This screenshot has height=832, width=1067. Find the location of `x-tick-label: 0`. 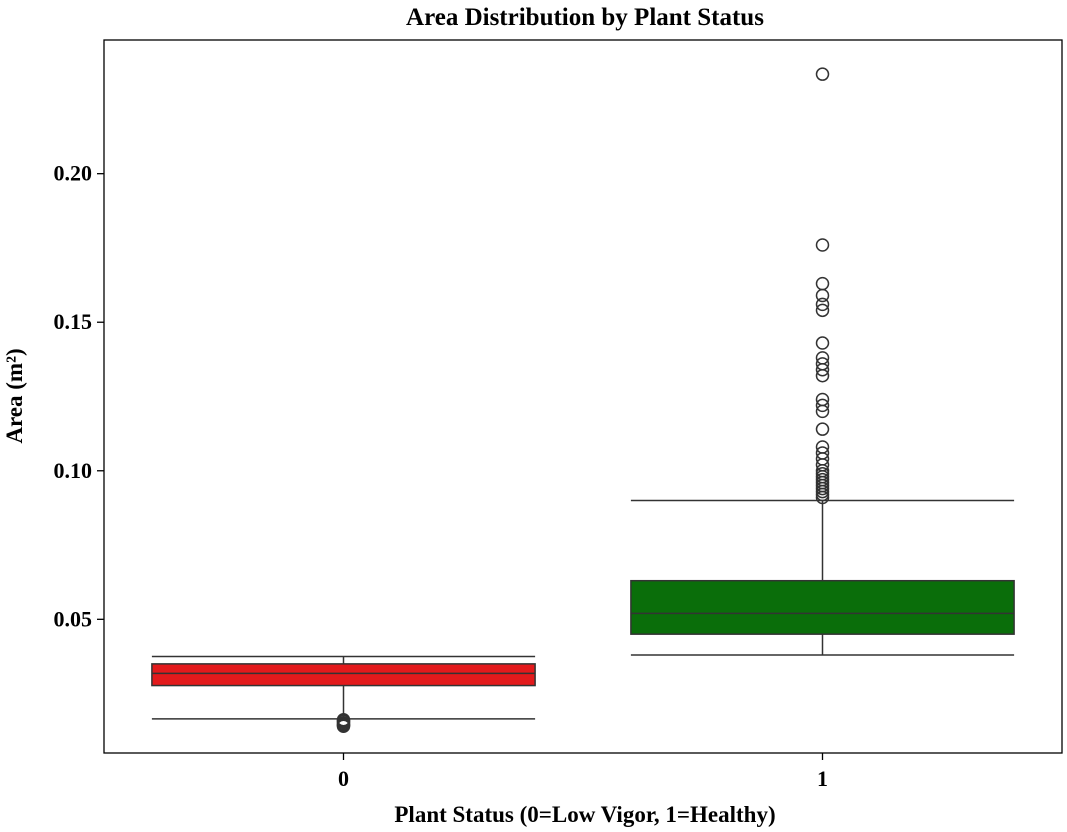

x-tick-label: 0 is located at coordinates (343, 778).